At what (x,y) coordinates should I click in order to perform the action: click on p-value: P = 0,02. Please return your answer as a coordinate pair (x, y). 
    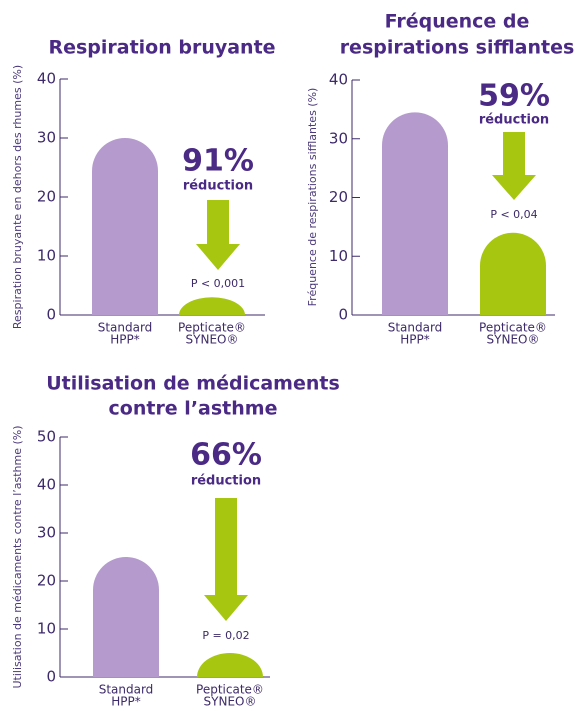
    Looking at the image, I should click on (225, 635).